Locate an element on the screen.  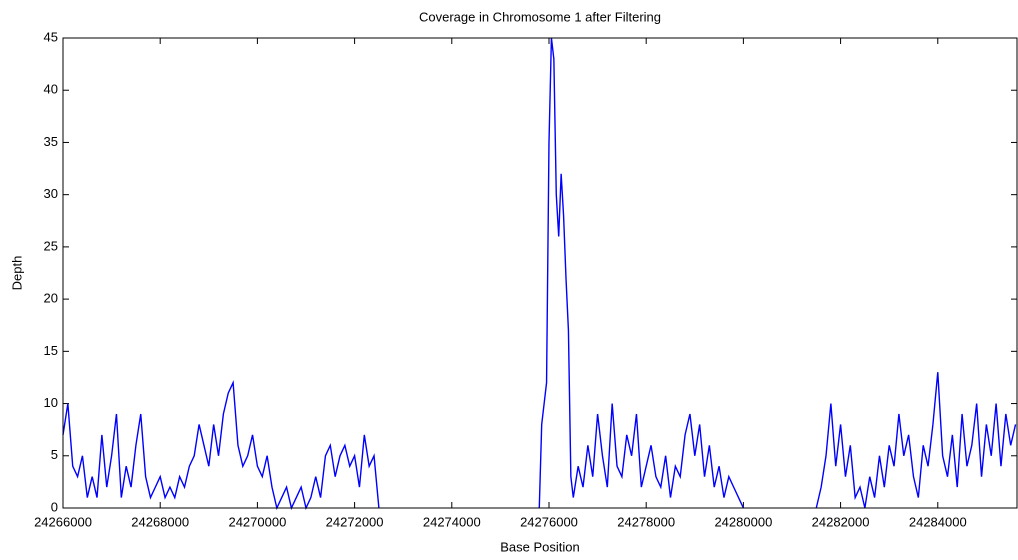
y-tick-label: 5 is located at coordinates (54, 454).